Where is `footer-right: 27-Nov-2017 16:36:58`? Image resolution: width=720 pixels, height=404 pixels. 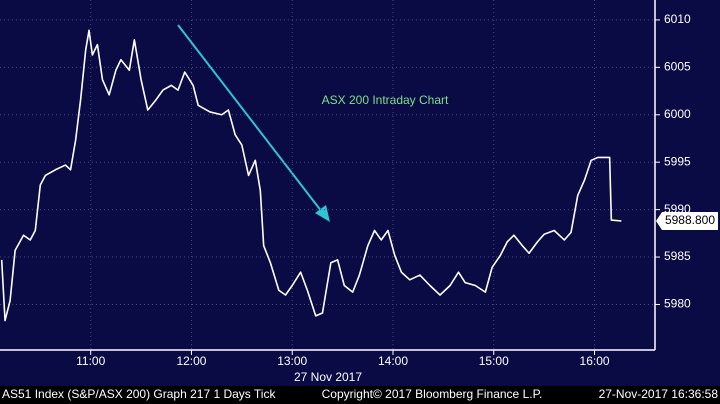 footer-right: 27-Nov-2017 16:36:58 is located at coordinates (659, 394).